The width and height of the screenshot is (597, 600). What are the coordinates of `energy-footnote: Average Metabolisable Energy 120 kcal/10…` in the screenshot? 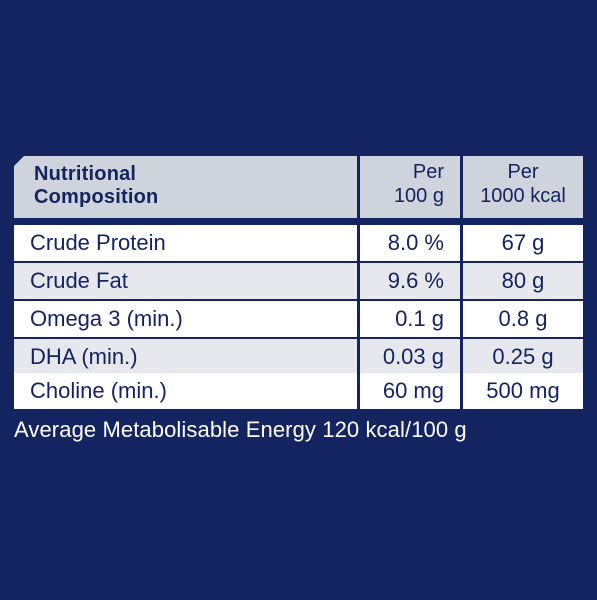 It's located at (240, 429).